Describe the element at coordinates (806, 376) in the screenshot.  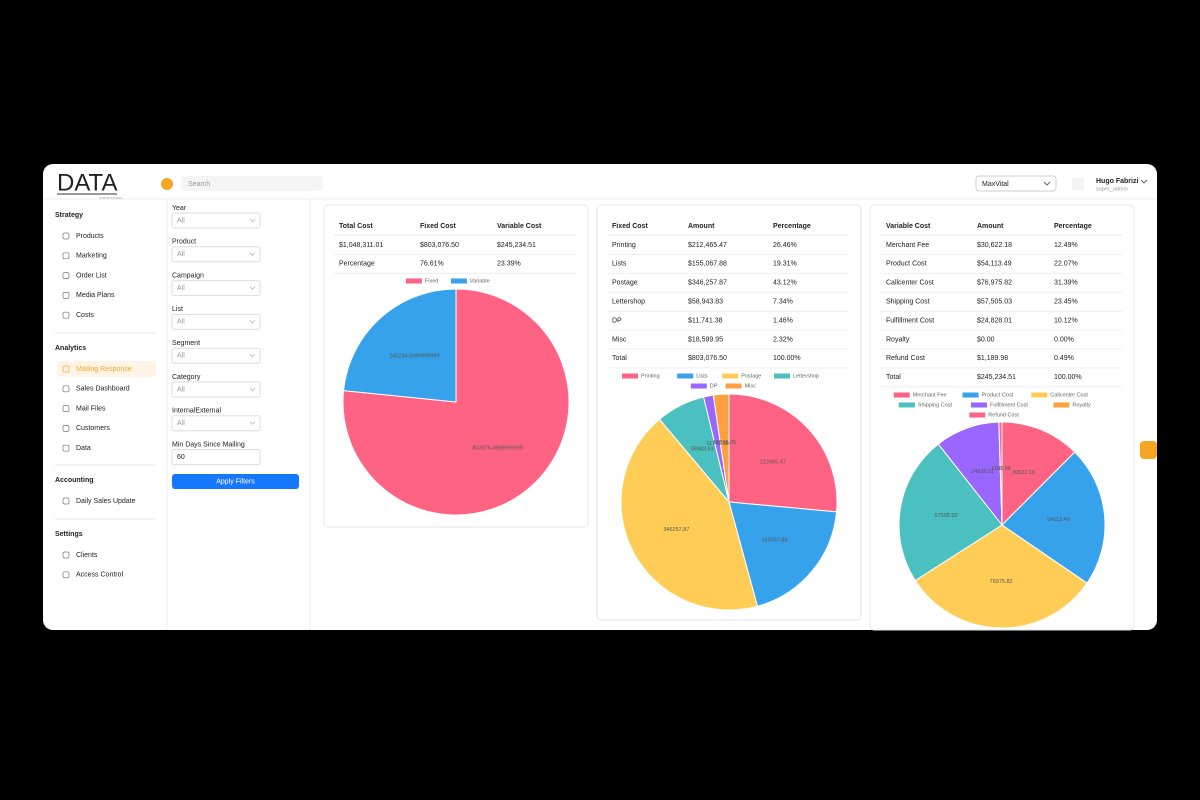
I see `legend-label: Lettershop` at that location.